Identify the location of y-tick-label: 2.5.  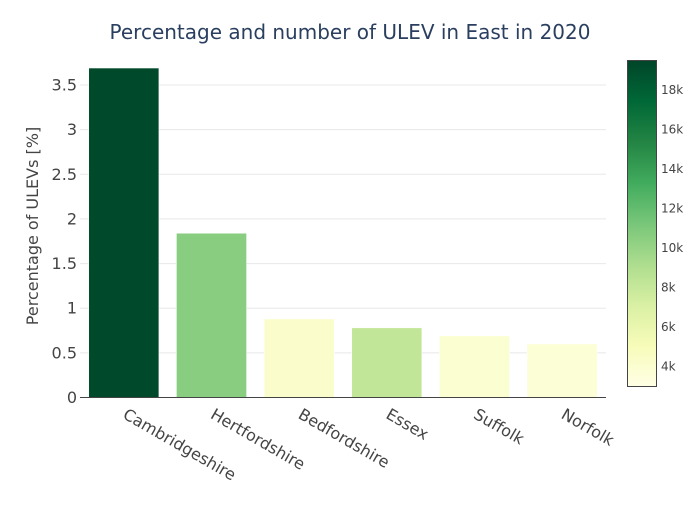
(64, 174).